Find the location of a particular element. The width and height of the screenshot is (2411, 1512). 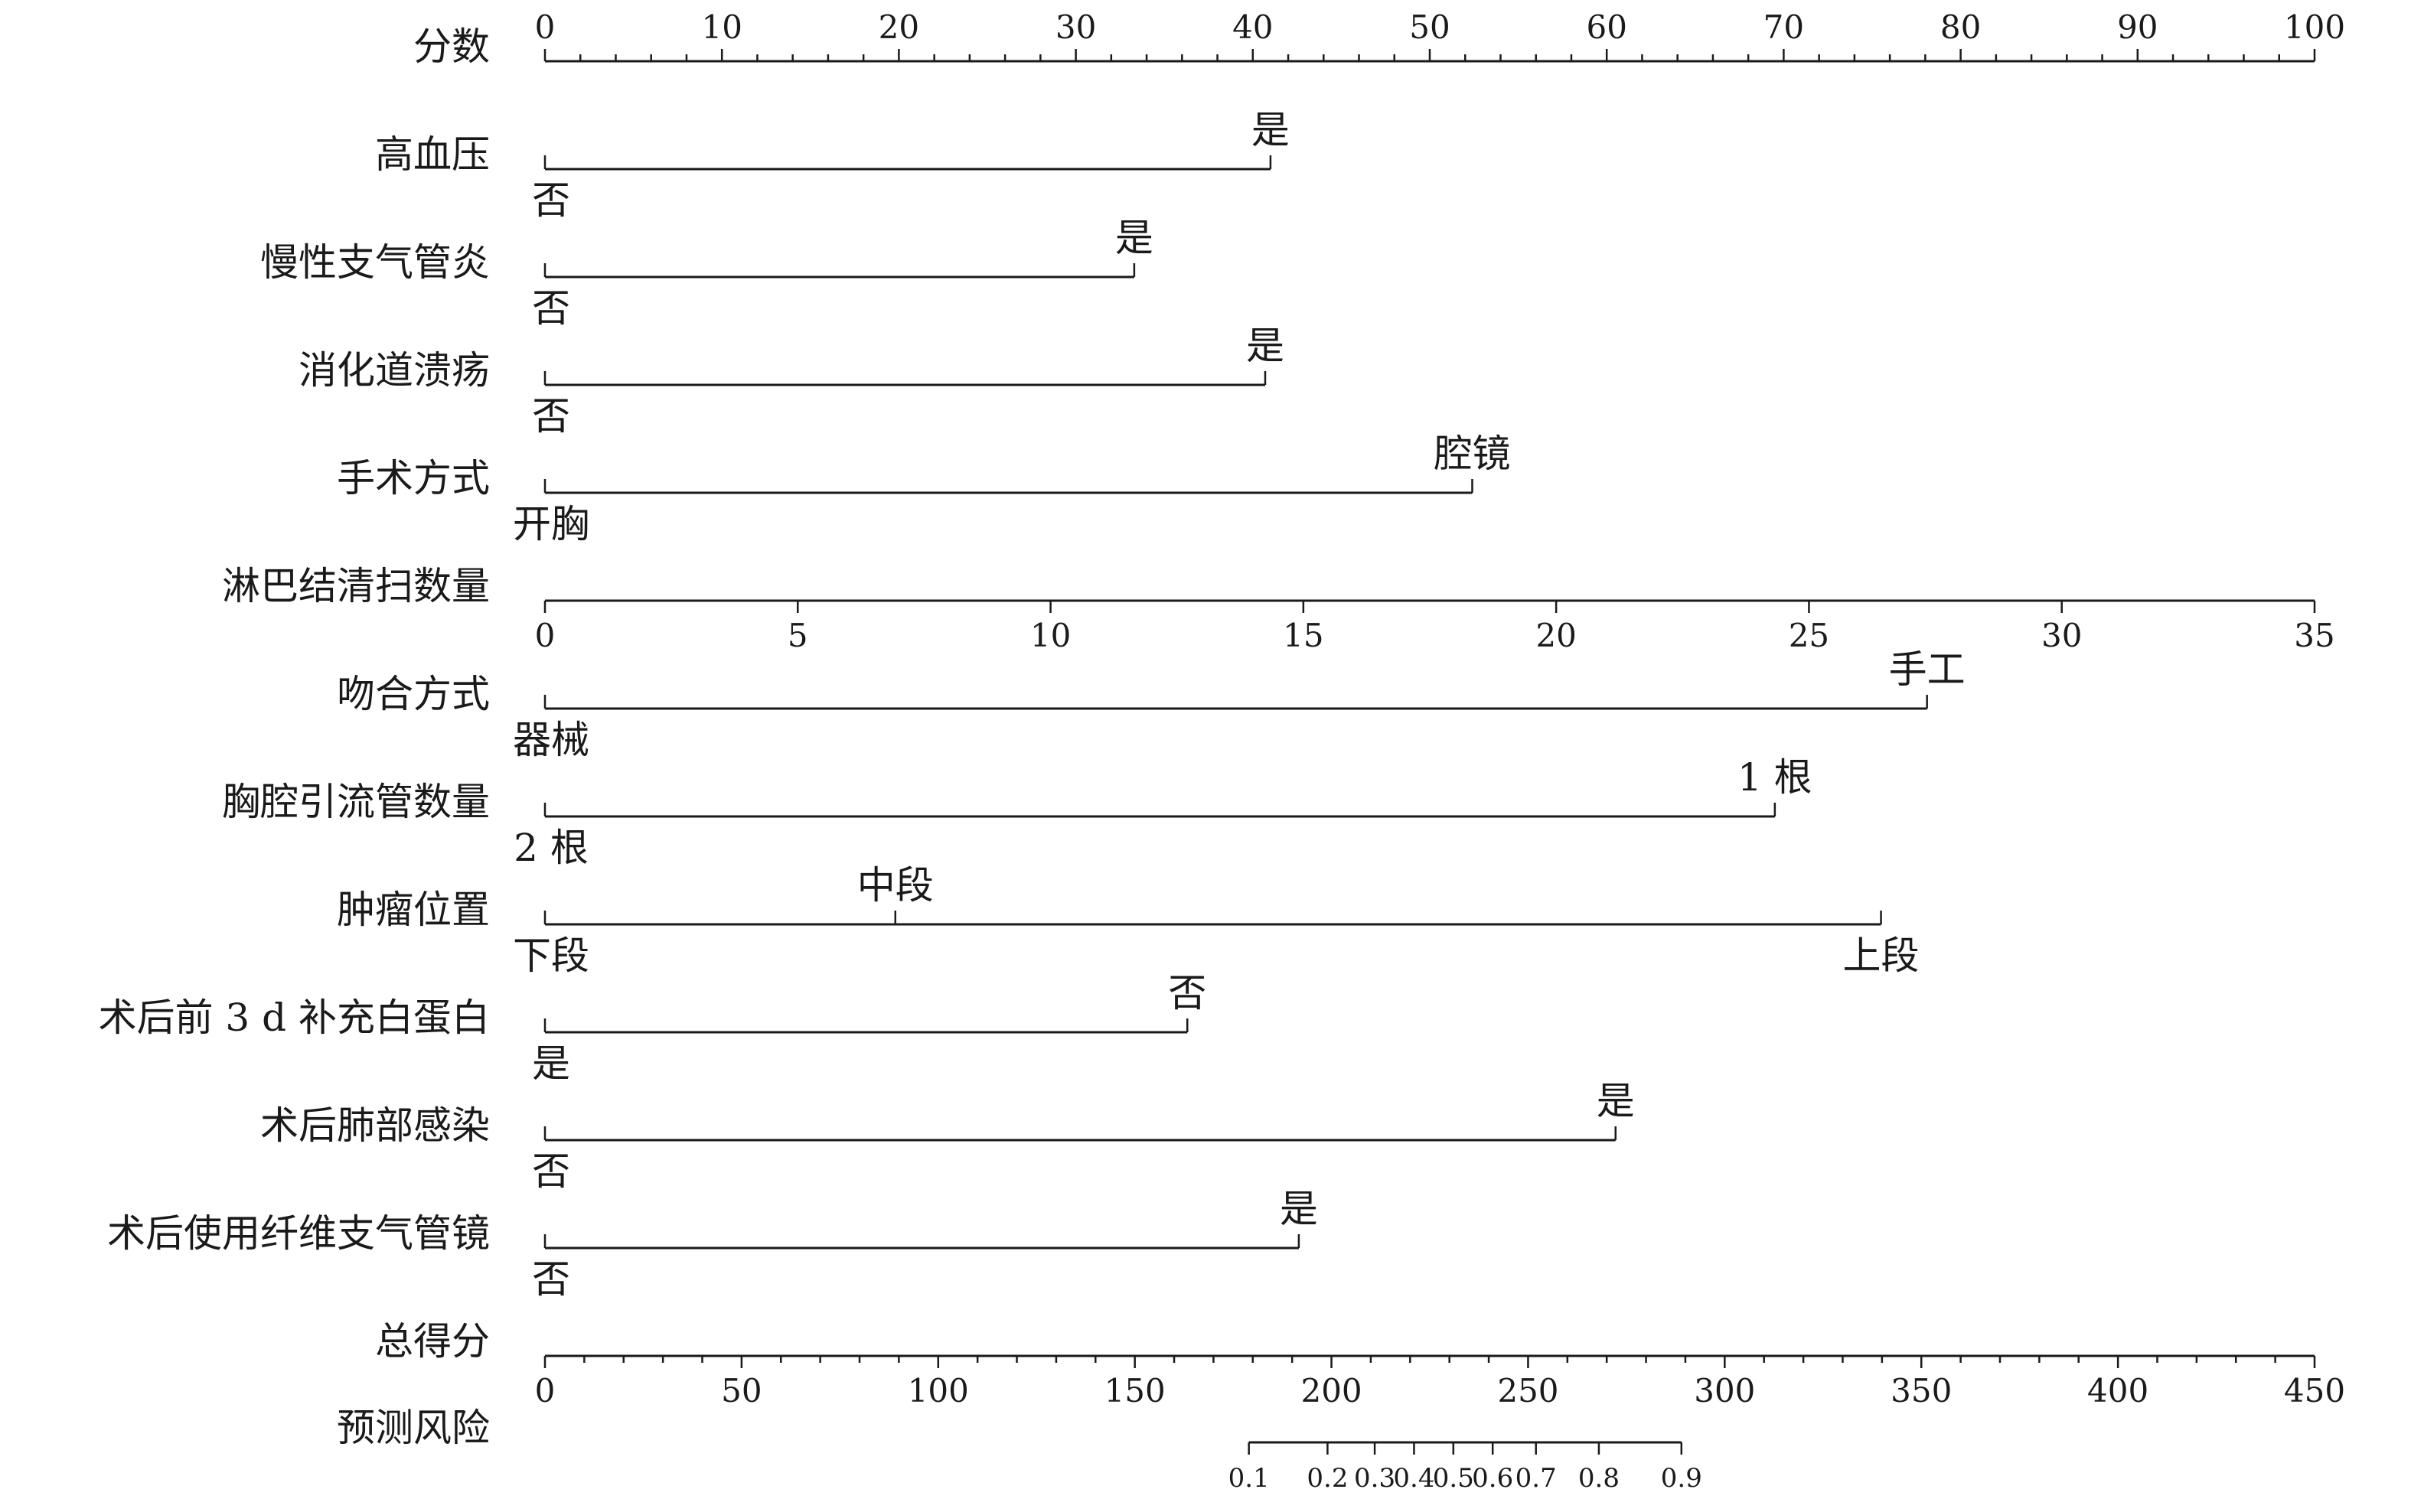

points-axis-tick-label: 40 is located at coordinates (1252, 27).